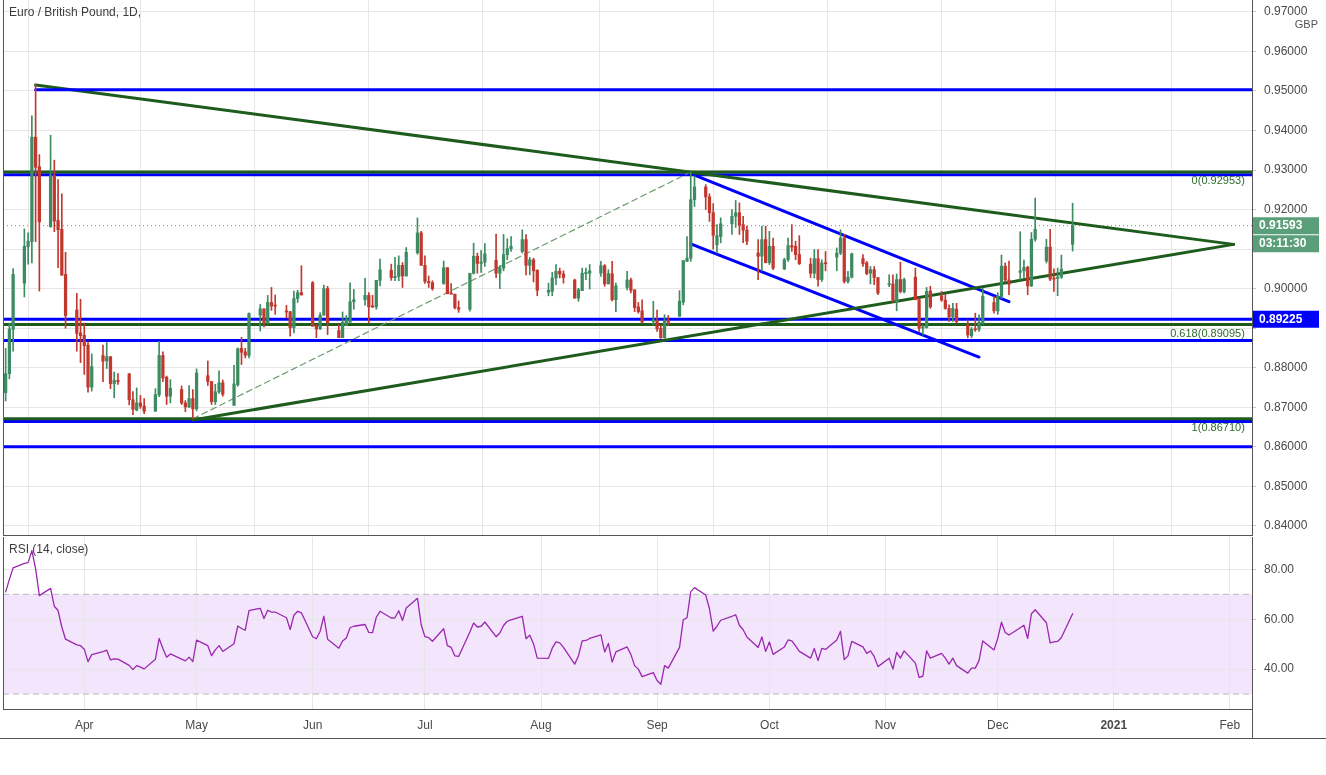  Describe the element at coordinates (1286, 406) in the screenshot. I see `y-tick-label: 0.87000` at that location.